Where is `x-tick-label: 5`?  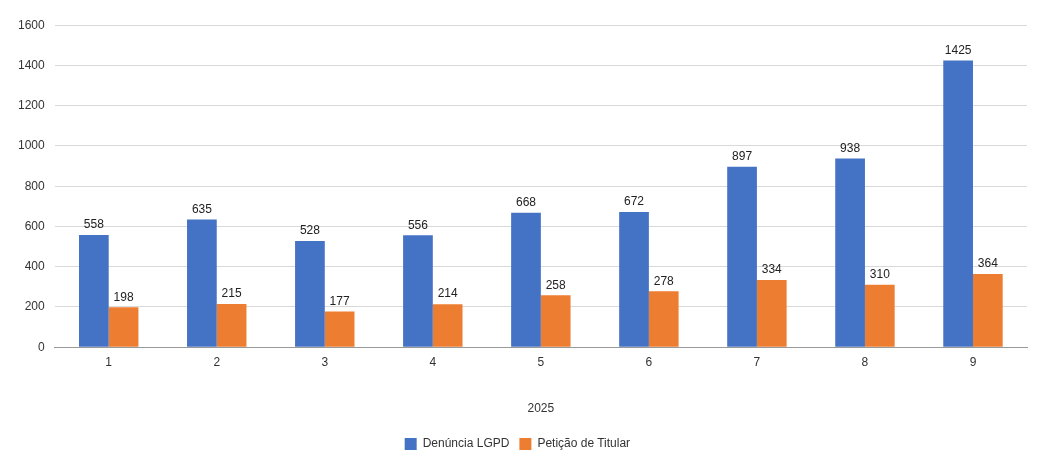
x-tick-label: 5 is located at coordinates (541, 361).